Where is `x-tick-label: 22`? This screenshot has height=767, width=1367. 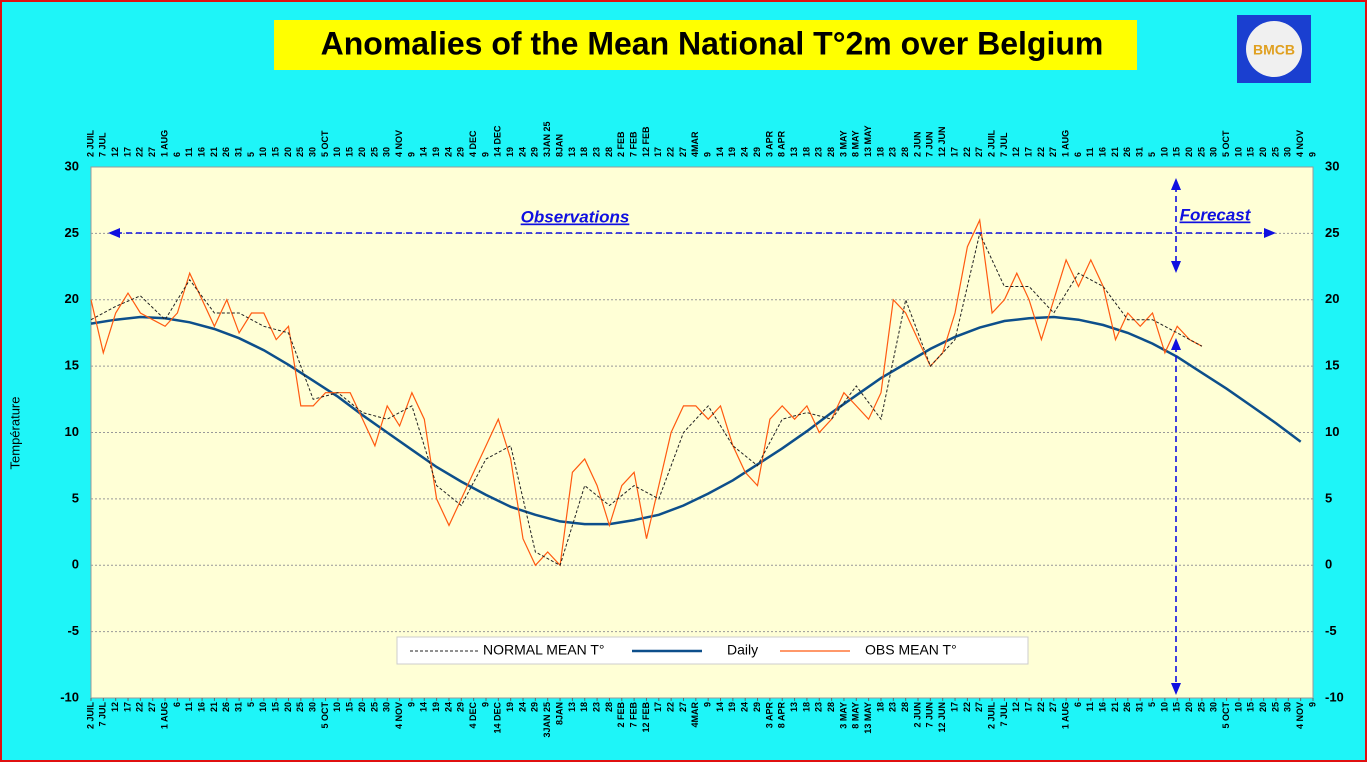 x-tick-label: 22 is located at coordinates (671, 707).